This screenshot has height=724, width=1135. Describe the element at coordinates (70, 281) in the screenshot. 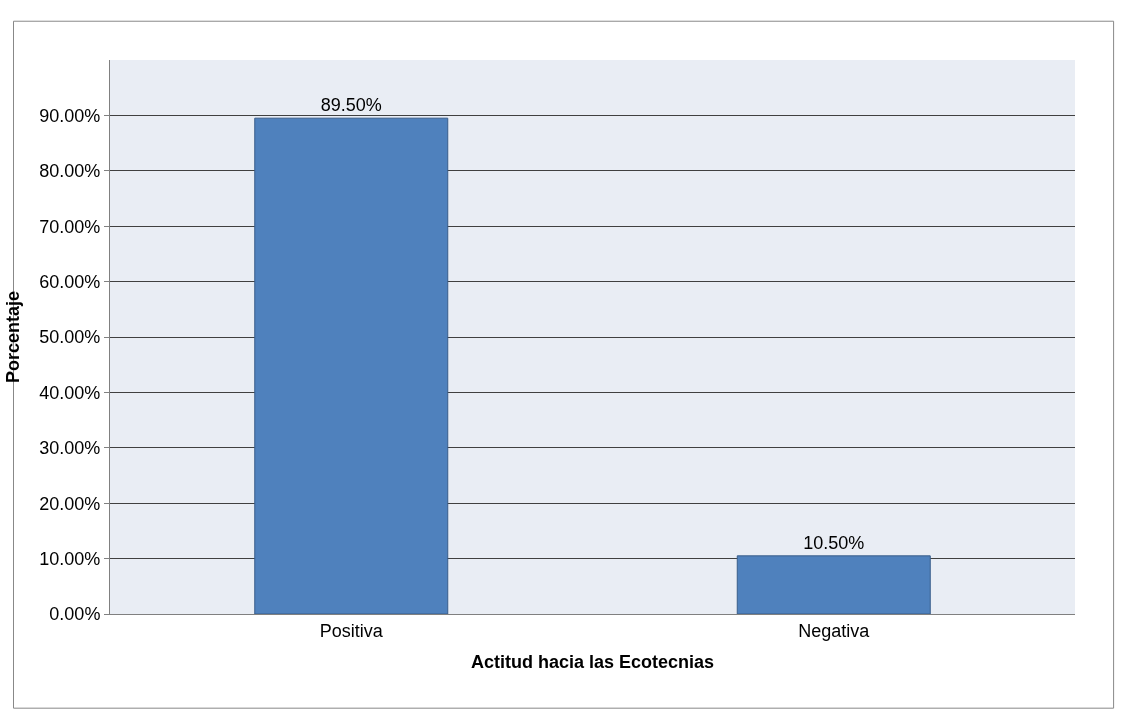

I see `y-tick-label: 60.00%` at that location.